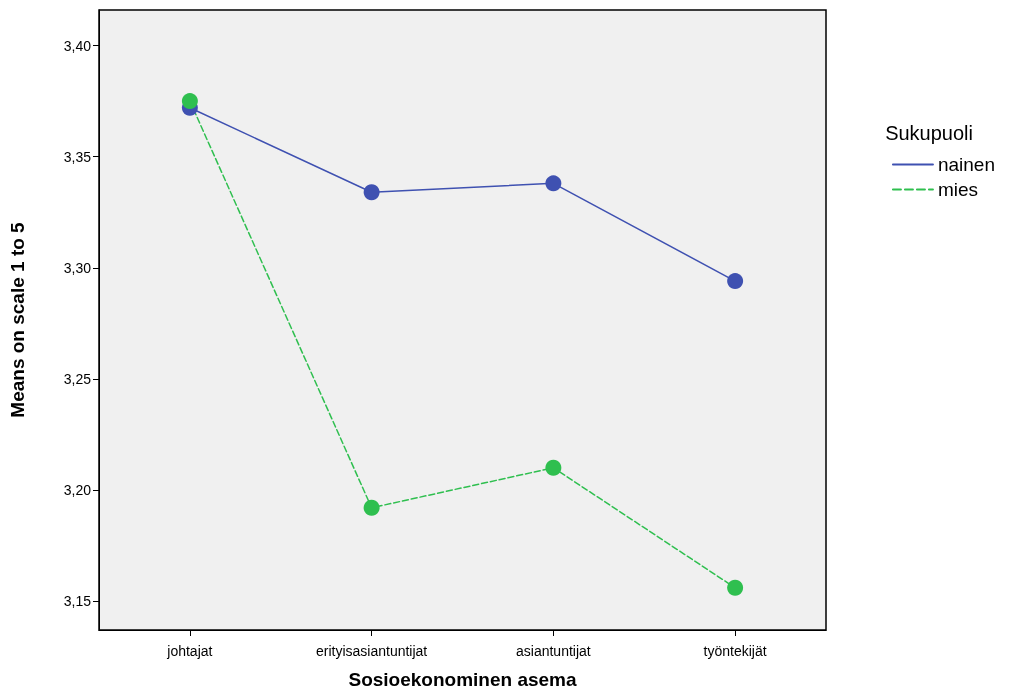 The image size is (1020, 694). What do you see at coordinates (189, 651) in the screenshot?
I see `x-tick-label: johtajat` at bounding box center [189, 651].